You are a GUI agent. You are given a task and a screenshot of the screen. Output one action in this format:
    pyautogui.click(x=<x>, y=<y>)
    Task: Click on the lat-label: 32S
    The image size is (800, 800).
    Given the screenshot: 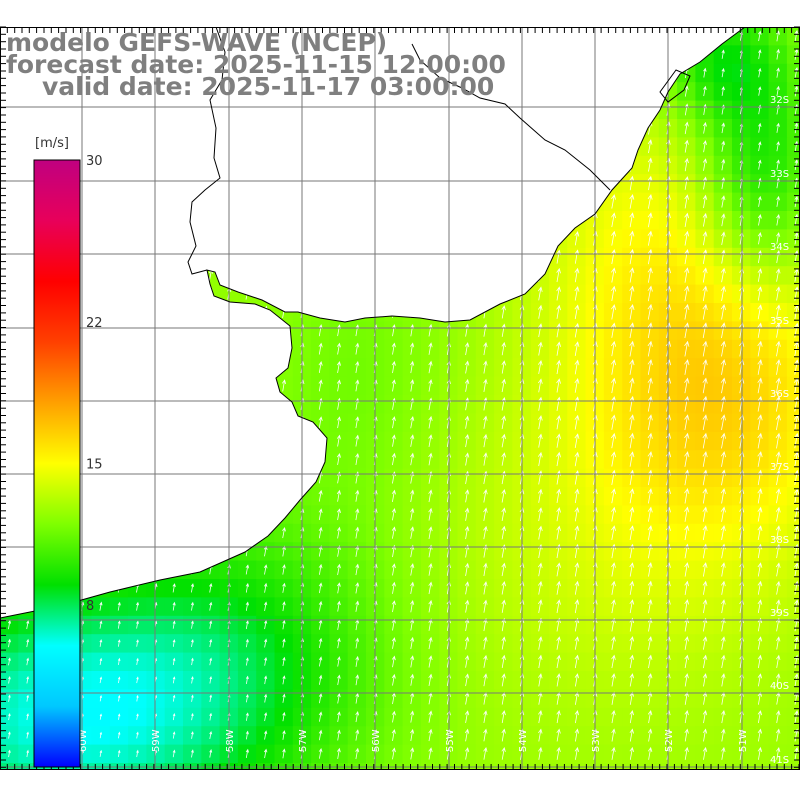 What is the action you would take?
    pyautogui.click(x=779, y=100)
    